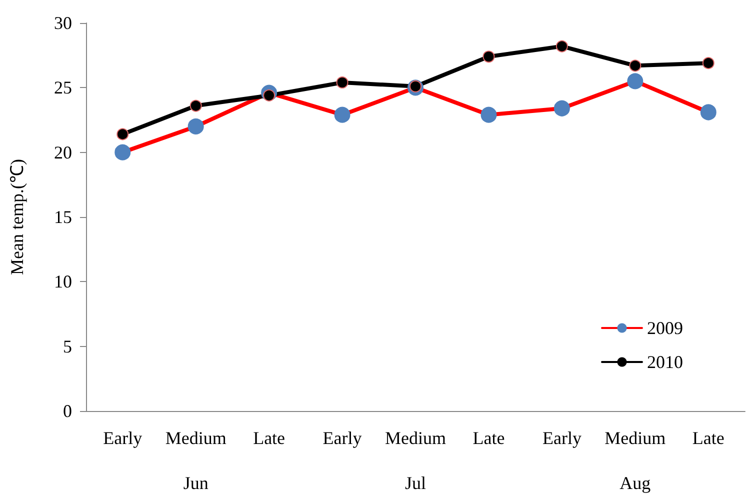 The width and height of the screenshot is (748, 494). Describe the element at coordinates (67, 411) in the screenshot. I see `y-tick-label: 0` at that location.